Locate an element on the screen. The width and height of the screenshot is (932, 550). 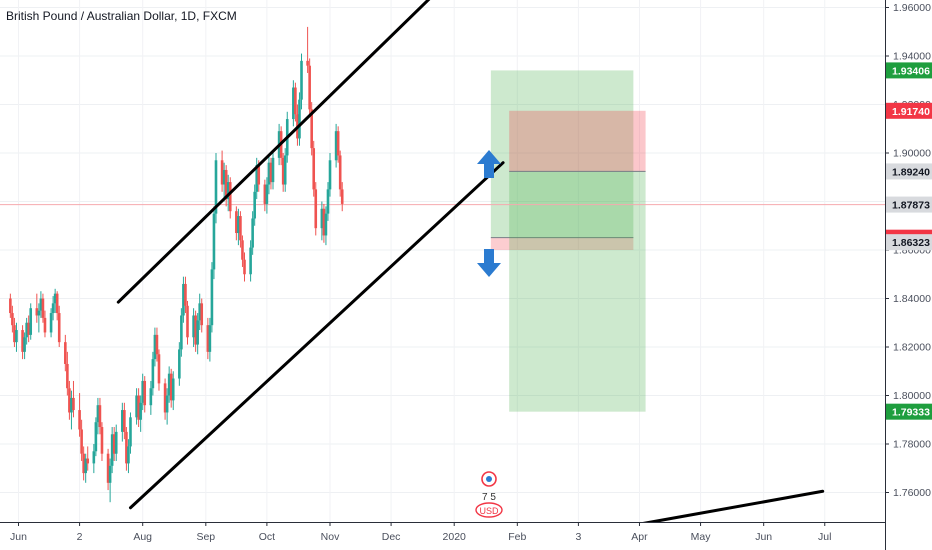
time-tick-label: Jun is located at coordinates (763, 537).